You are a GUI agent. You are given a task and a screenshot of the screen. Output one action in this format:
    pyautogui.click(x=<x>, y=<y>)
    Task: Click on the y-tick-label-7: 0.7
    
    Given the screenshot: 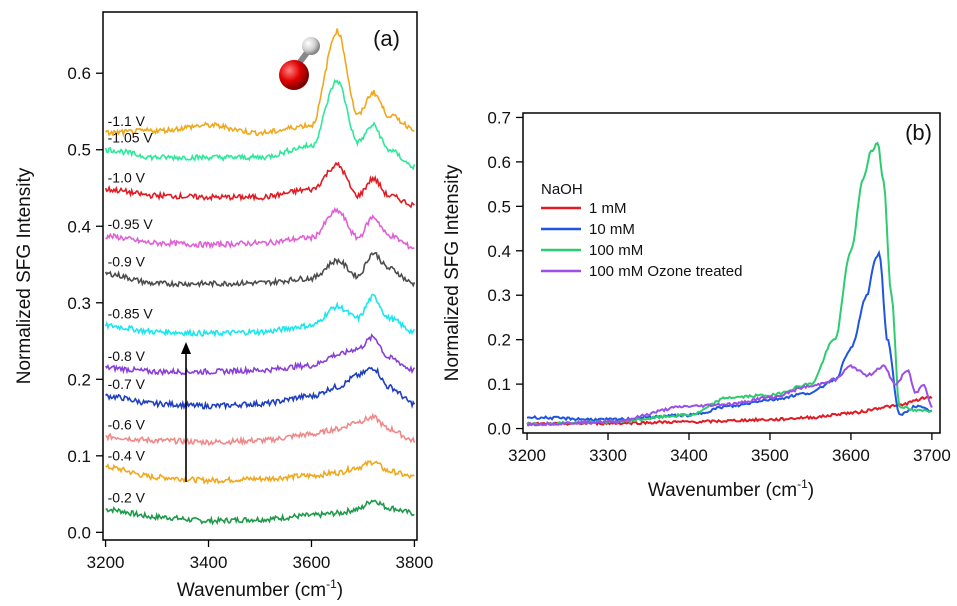 What is the action you would take?
    pyautogui.click(x=499, y=117)
    